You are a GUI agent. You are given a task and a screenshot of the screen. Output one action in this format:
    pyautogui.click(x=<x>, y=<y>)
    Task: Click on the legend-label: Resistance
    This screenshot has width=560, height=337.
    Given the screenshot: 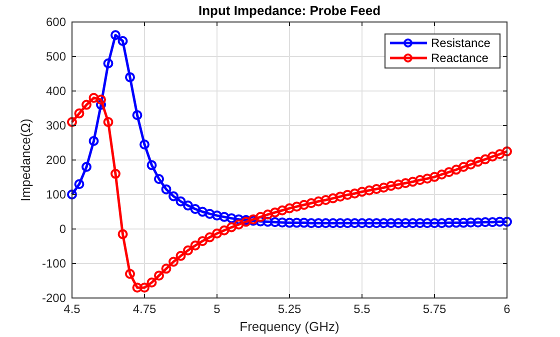 What is the action you would take?
    pyautogui.click(x=461, y=43)
    